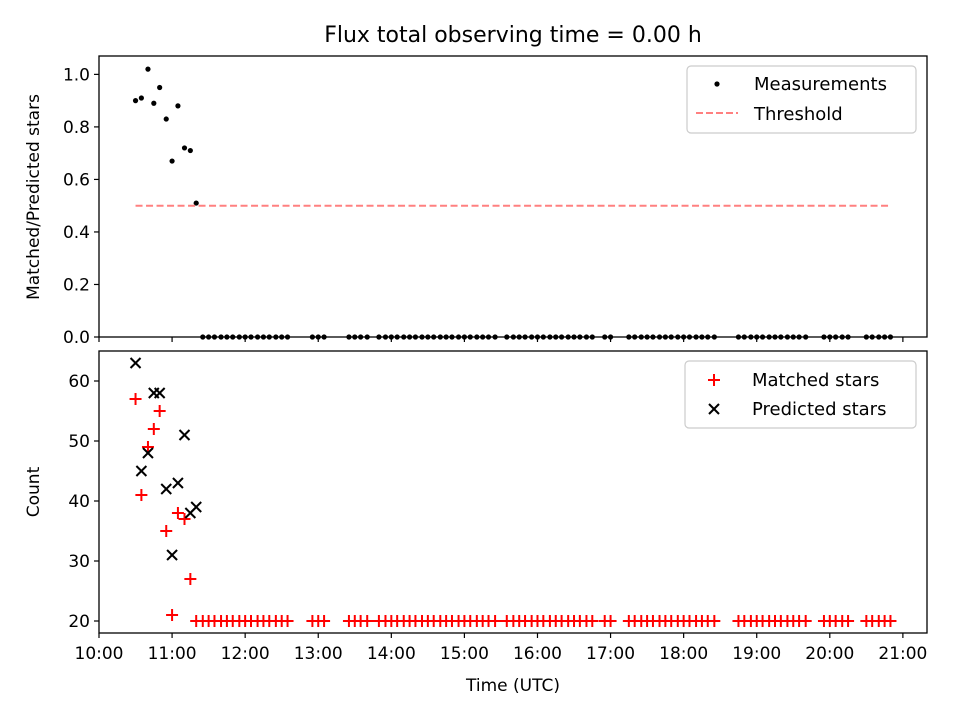 This screenshot has height=720, width=960. What do you see at coordinates (99, 654) in the screenshot?
I see `x-tick-label: 10:00` at bounding box center [99, 654].